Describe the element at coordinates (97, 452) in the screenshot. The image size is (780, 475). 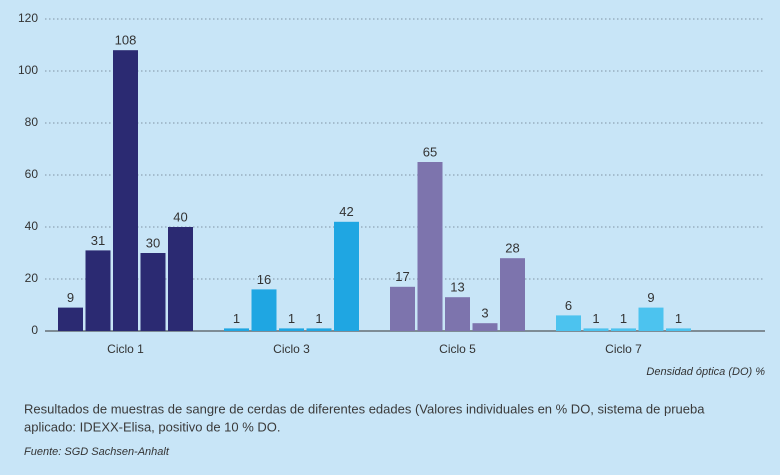
I see `source: Fuente: SGD Sachsen-Anhalt` at that location.